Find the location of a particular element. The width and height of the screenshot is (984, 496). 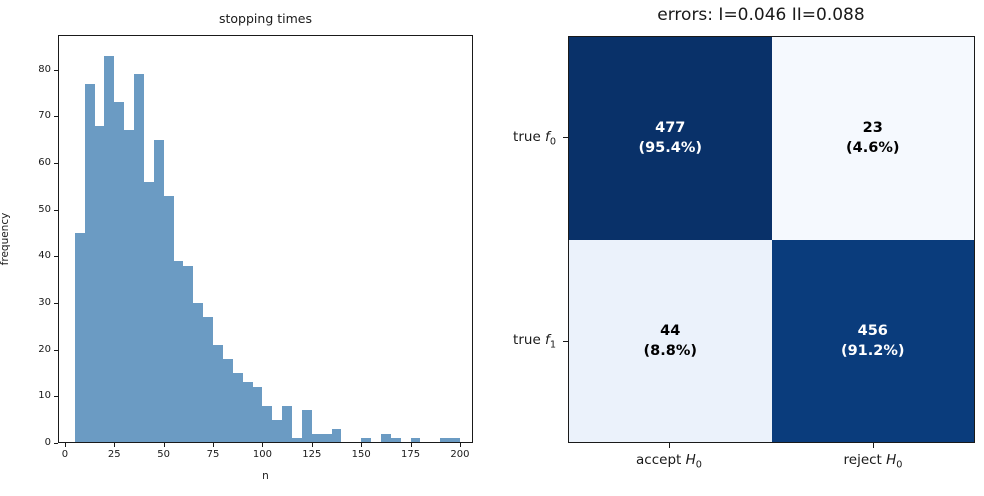

cell-percent: (95.4%) is located at coordinates (670, 148).